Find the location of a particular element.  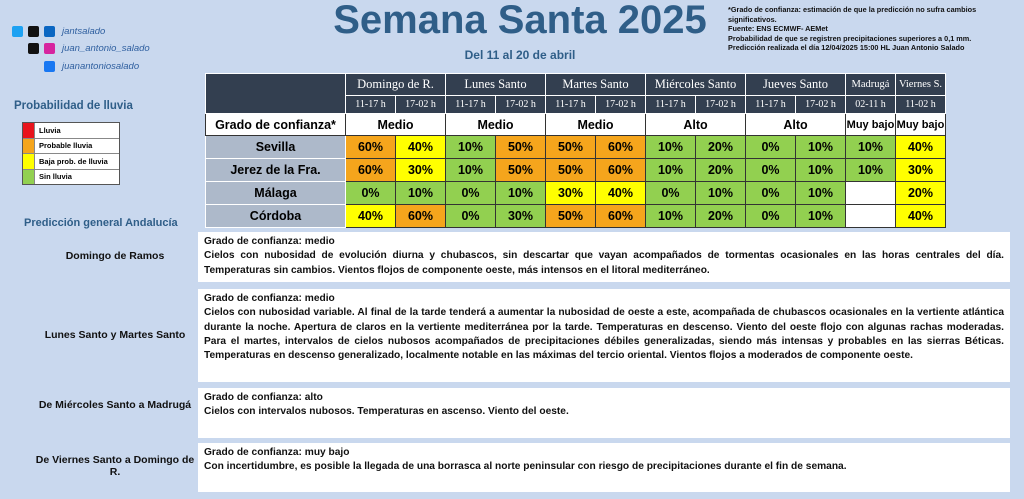

confidence: Muy bajo is located at coordinates (870, 124).